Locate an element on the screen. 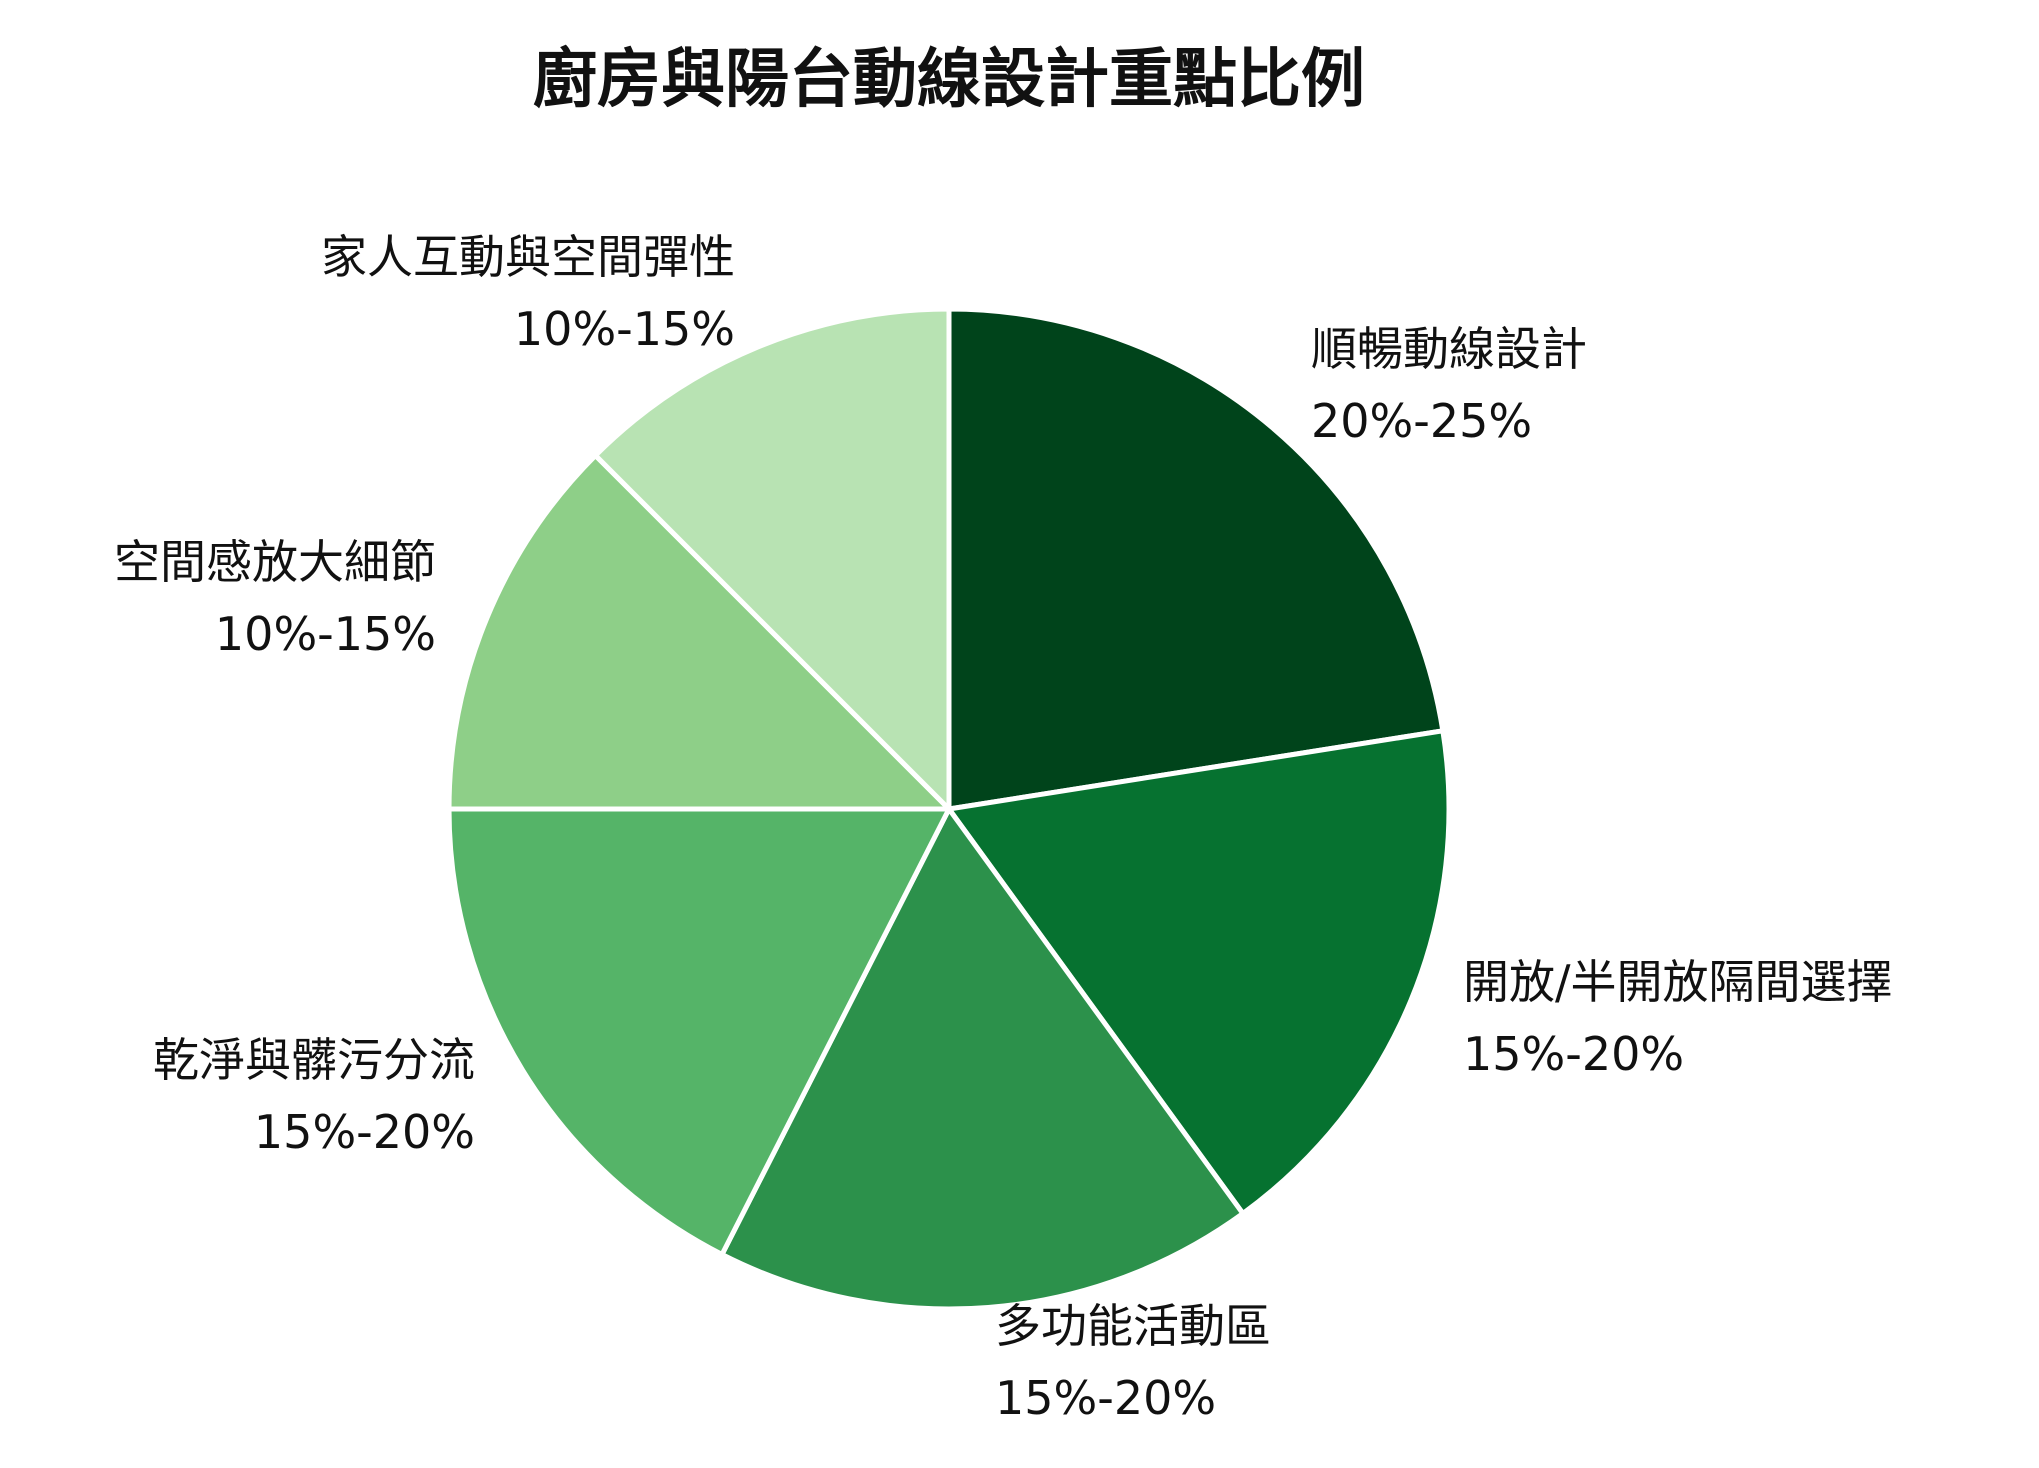 The width and height of the screenshot is (2039, 1468). slice-label-2: 多功能活動區 15%-20% is located at coordinates (1133, 1362).